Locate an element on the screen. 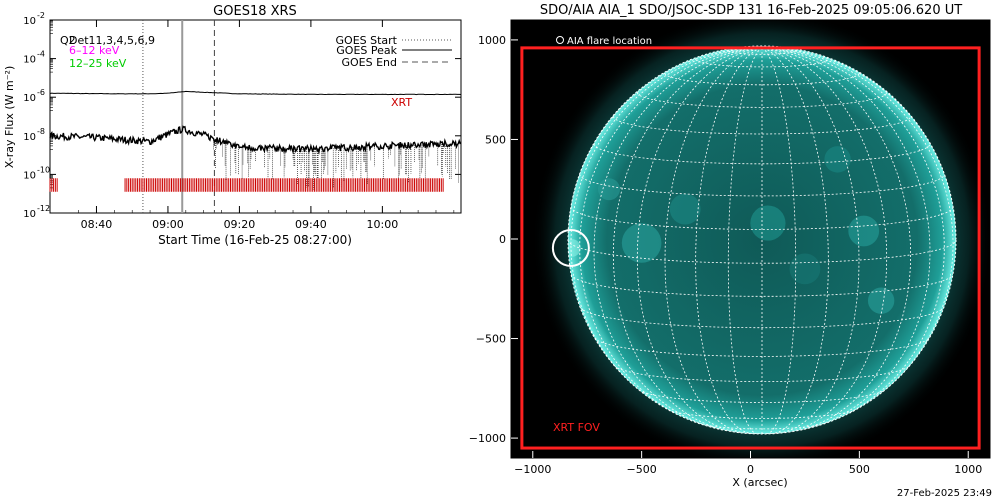  xrt-fov-label: XRT FOV is located at coordinates (576, 427).